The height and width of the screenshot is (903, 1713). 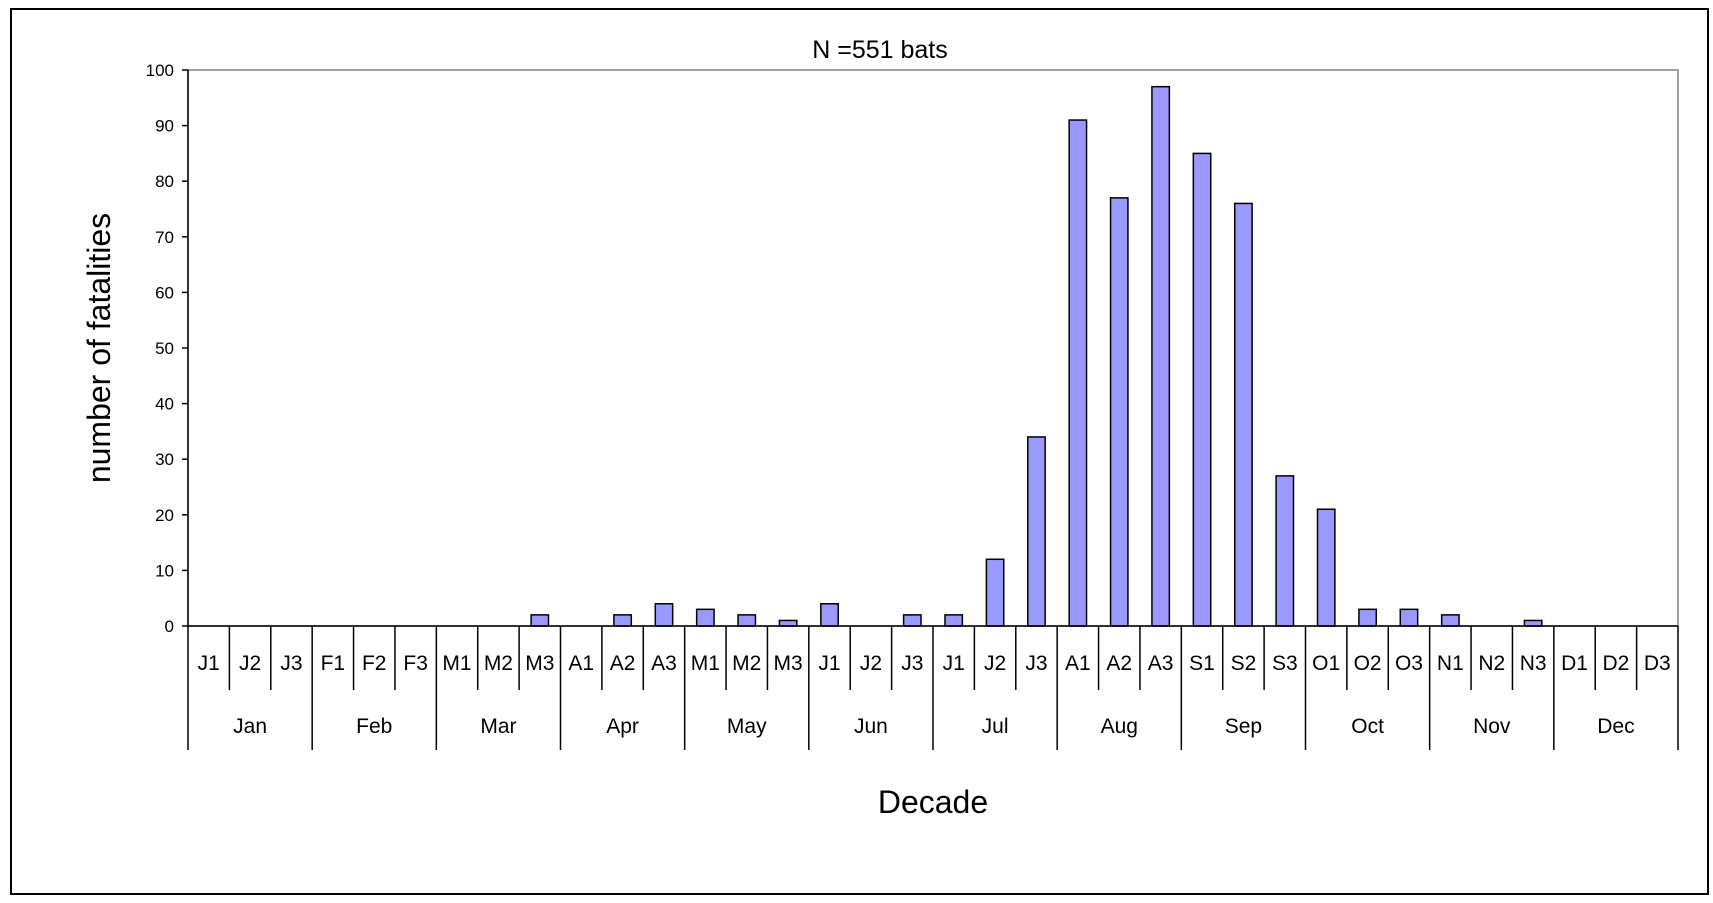 I want to click on x-tick-label: O3, so click(x=1409, y=663).